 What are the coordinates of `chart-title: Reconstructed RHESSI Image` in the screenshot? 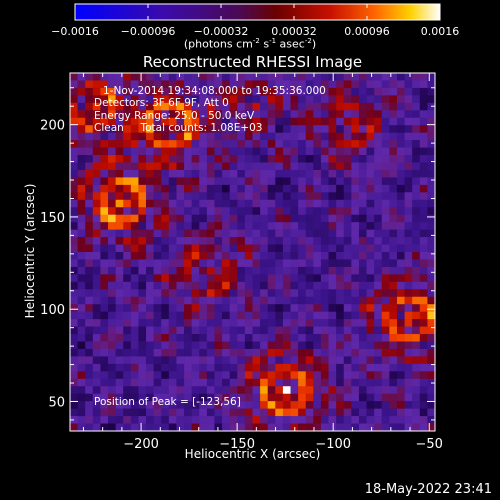 It's located at (252, 62).